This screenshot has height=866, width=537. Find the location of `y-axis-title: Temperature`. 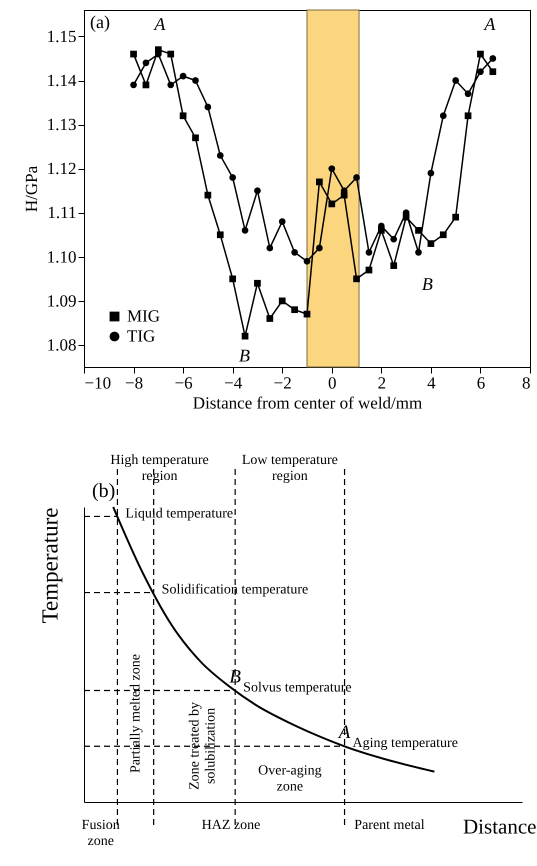

y-axis-title: Temperature is located at coordinates (50, 566).